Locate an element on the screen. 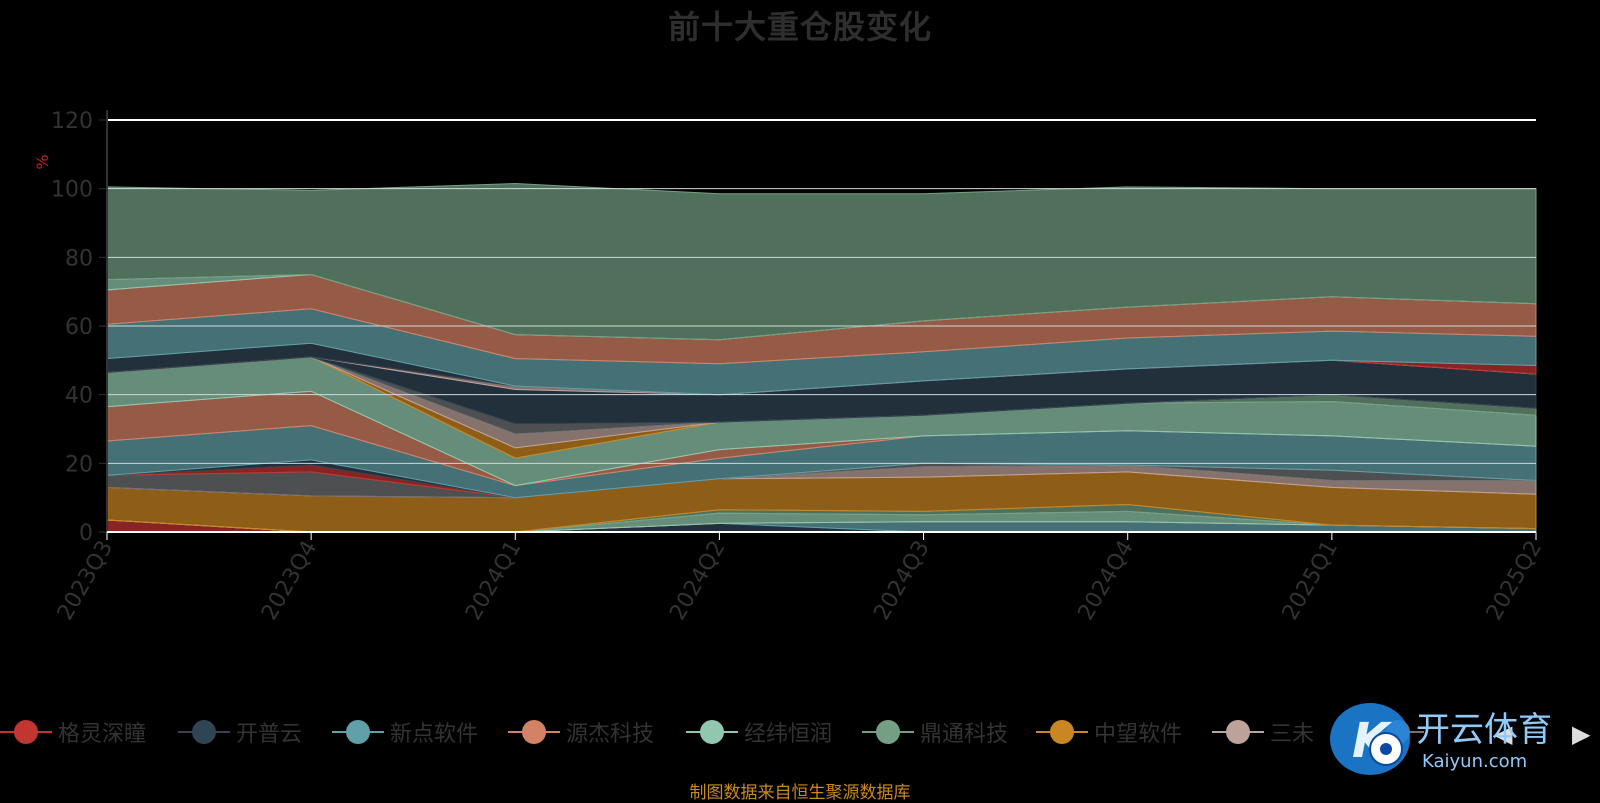 The height and width of the screenshot is (803, 1600). legend-item-5: 鼎通科技 is located at coordinates (935, 732).